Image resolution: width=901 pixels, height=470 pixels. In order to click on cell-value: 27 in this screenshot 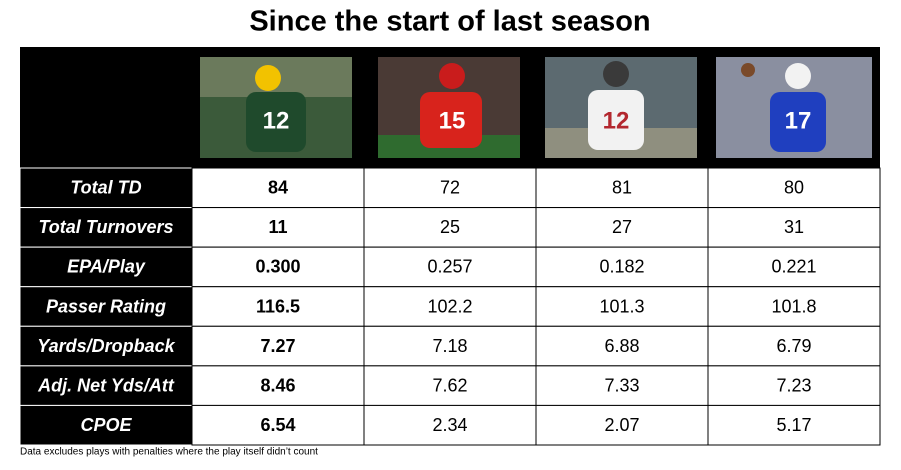, I will do `click(622, 227)`.